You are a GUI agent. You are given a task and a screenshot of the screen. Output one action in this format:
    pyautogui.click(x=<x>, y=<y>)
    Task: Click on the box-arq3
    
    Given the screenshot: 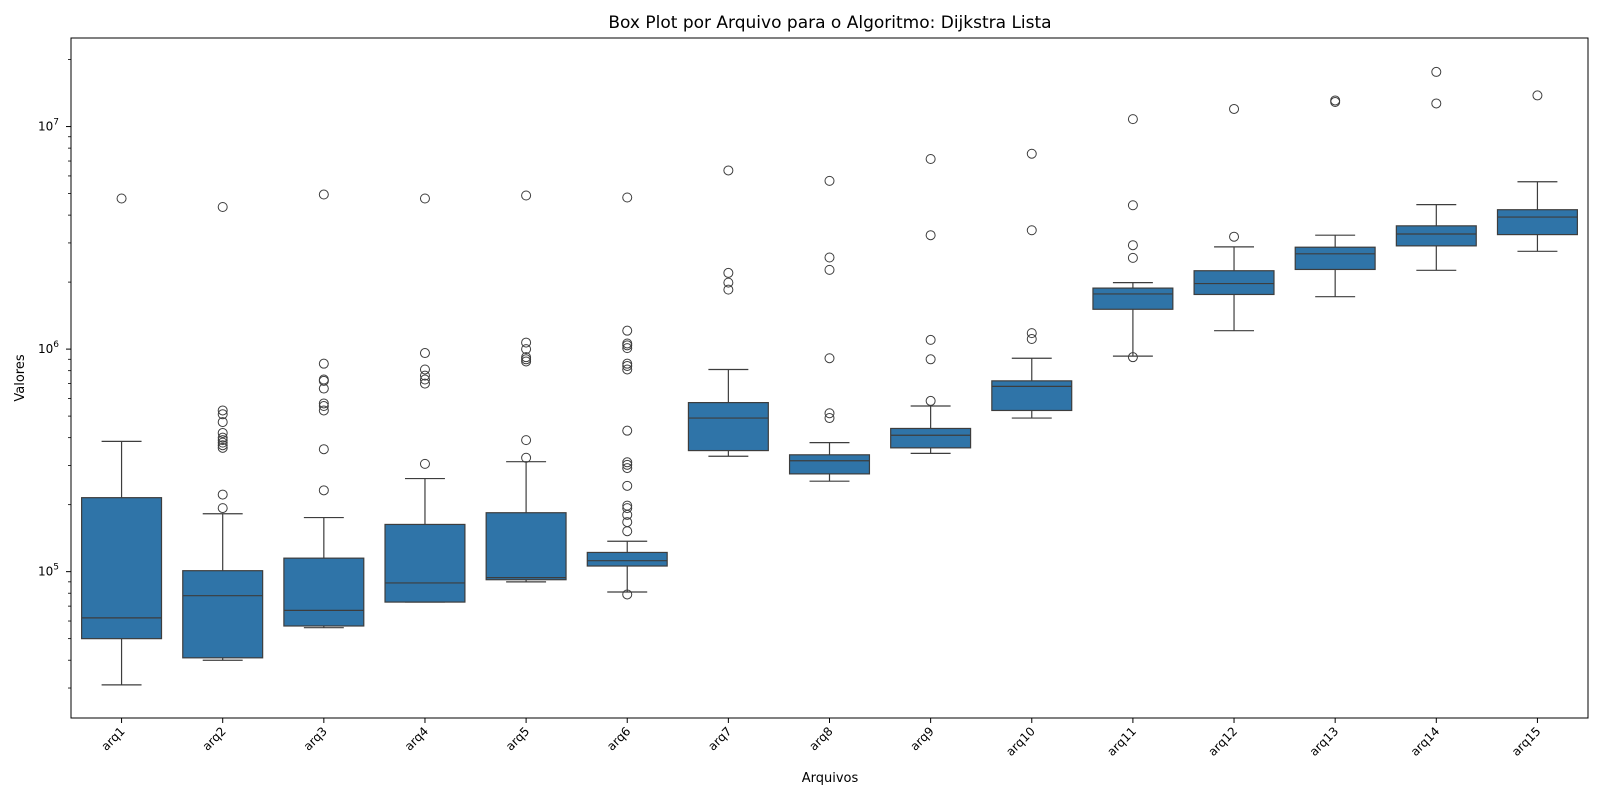 What is the action you would take?
    pyautogui.click(x=324, y=409)
    